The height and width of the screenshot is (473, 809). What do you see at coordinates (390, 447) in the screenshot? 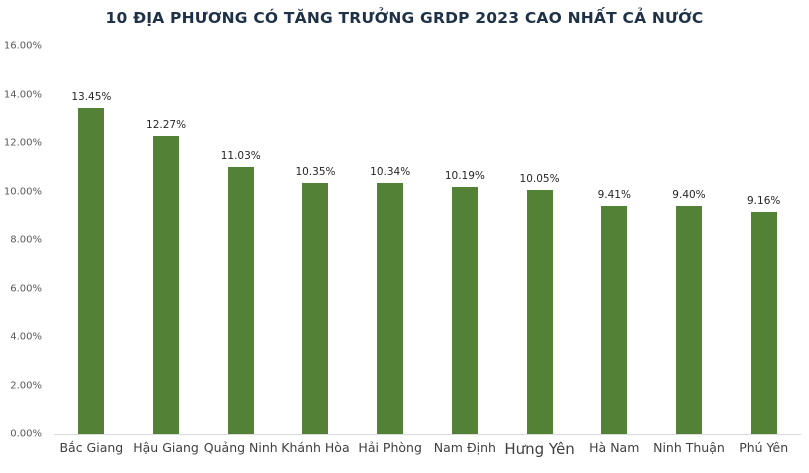
I see `x-category-label: Hải Phòng` at bounding box center [390, 447].